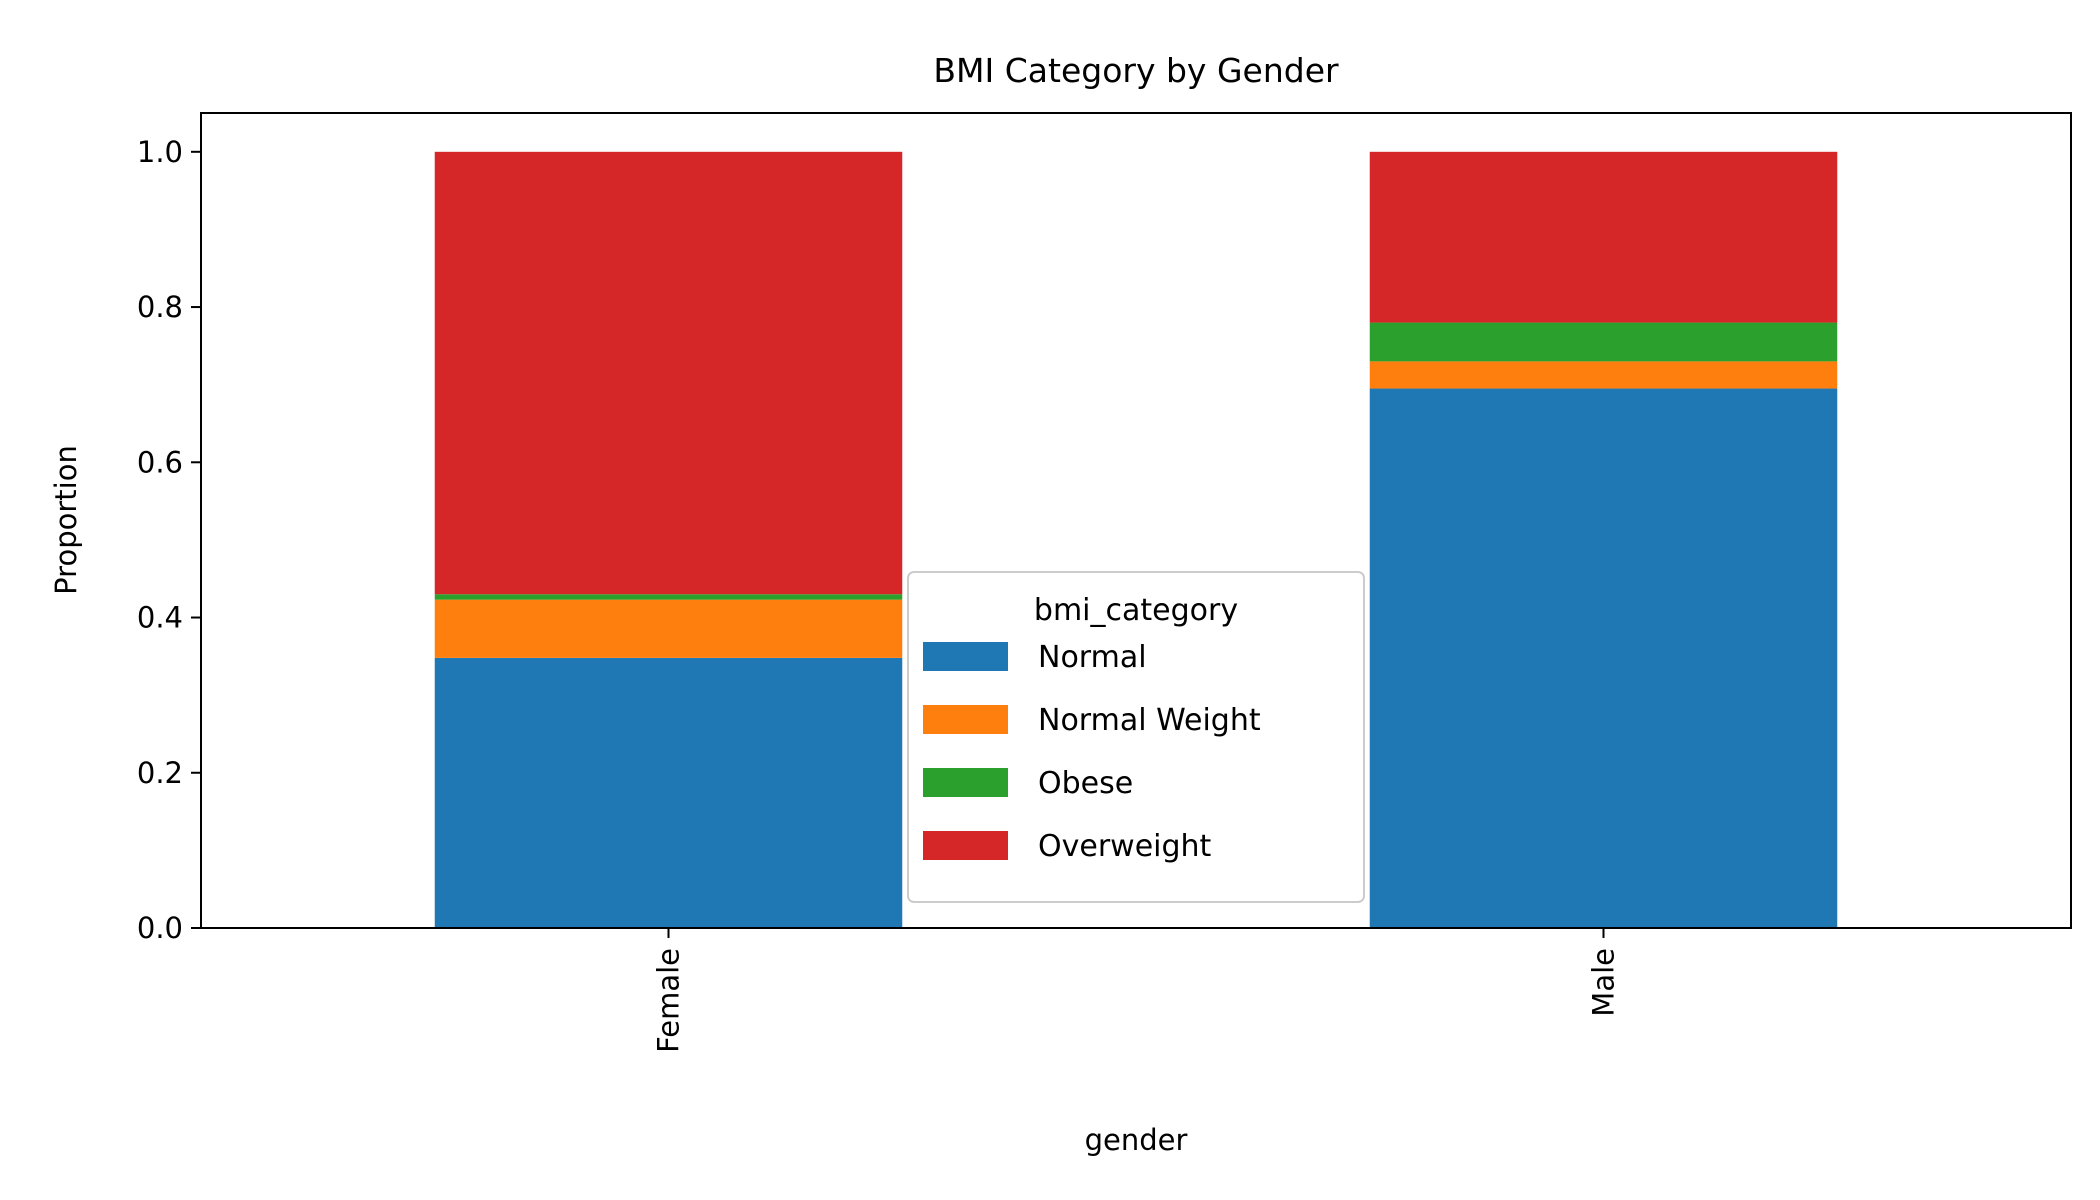 Image resolution: width=2100 pixels, height=1200 pixels. I want to click on x-tick-label-female: Female, so click(669, 1000).